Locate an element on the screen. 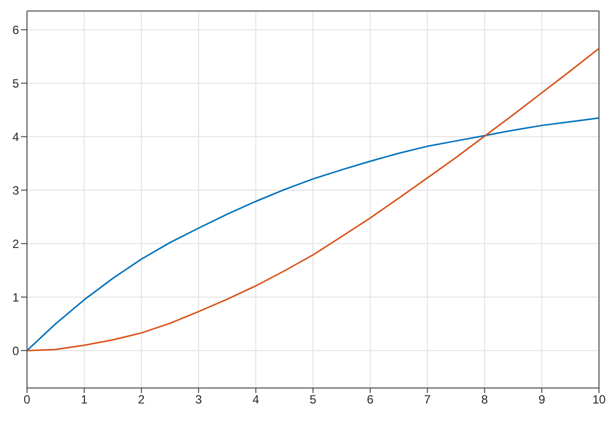 The height and width of the screenshot is (432, 611). x-tick-label: 0 is located at coordinates (27, 399).